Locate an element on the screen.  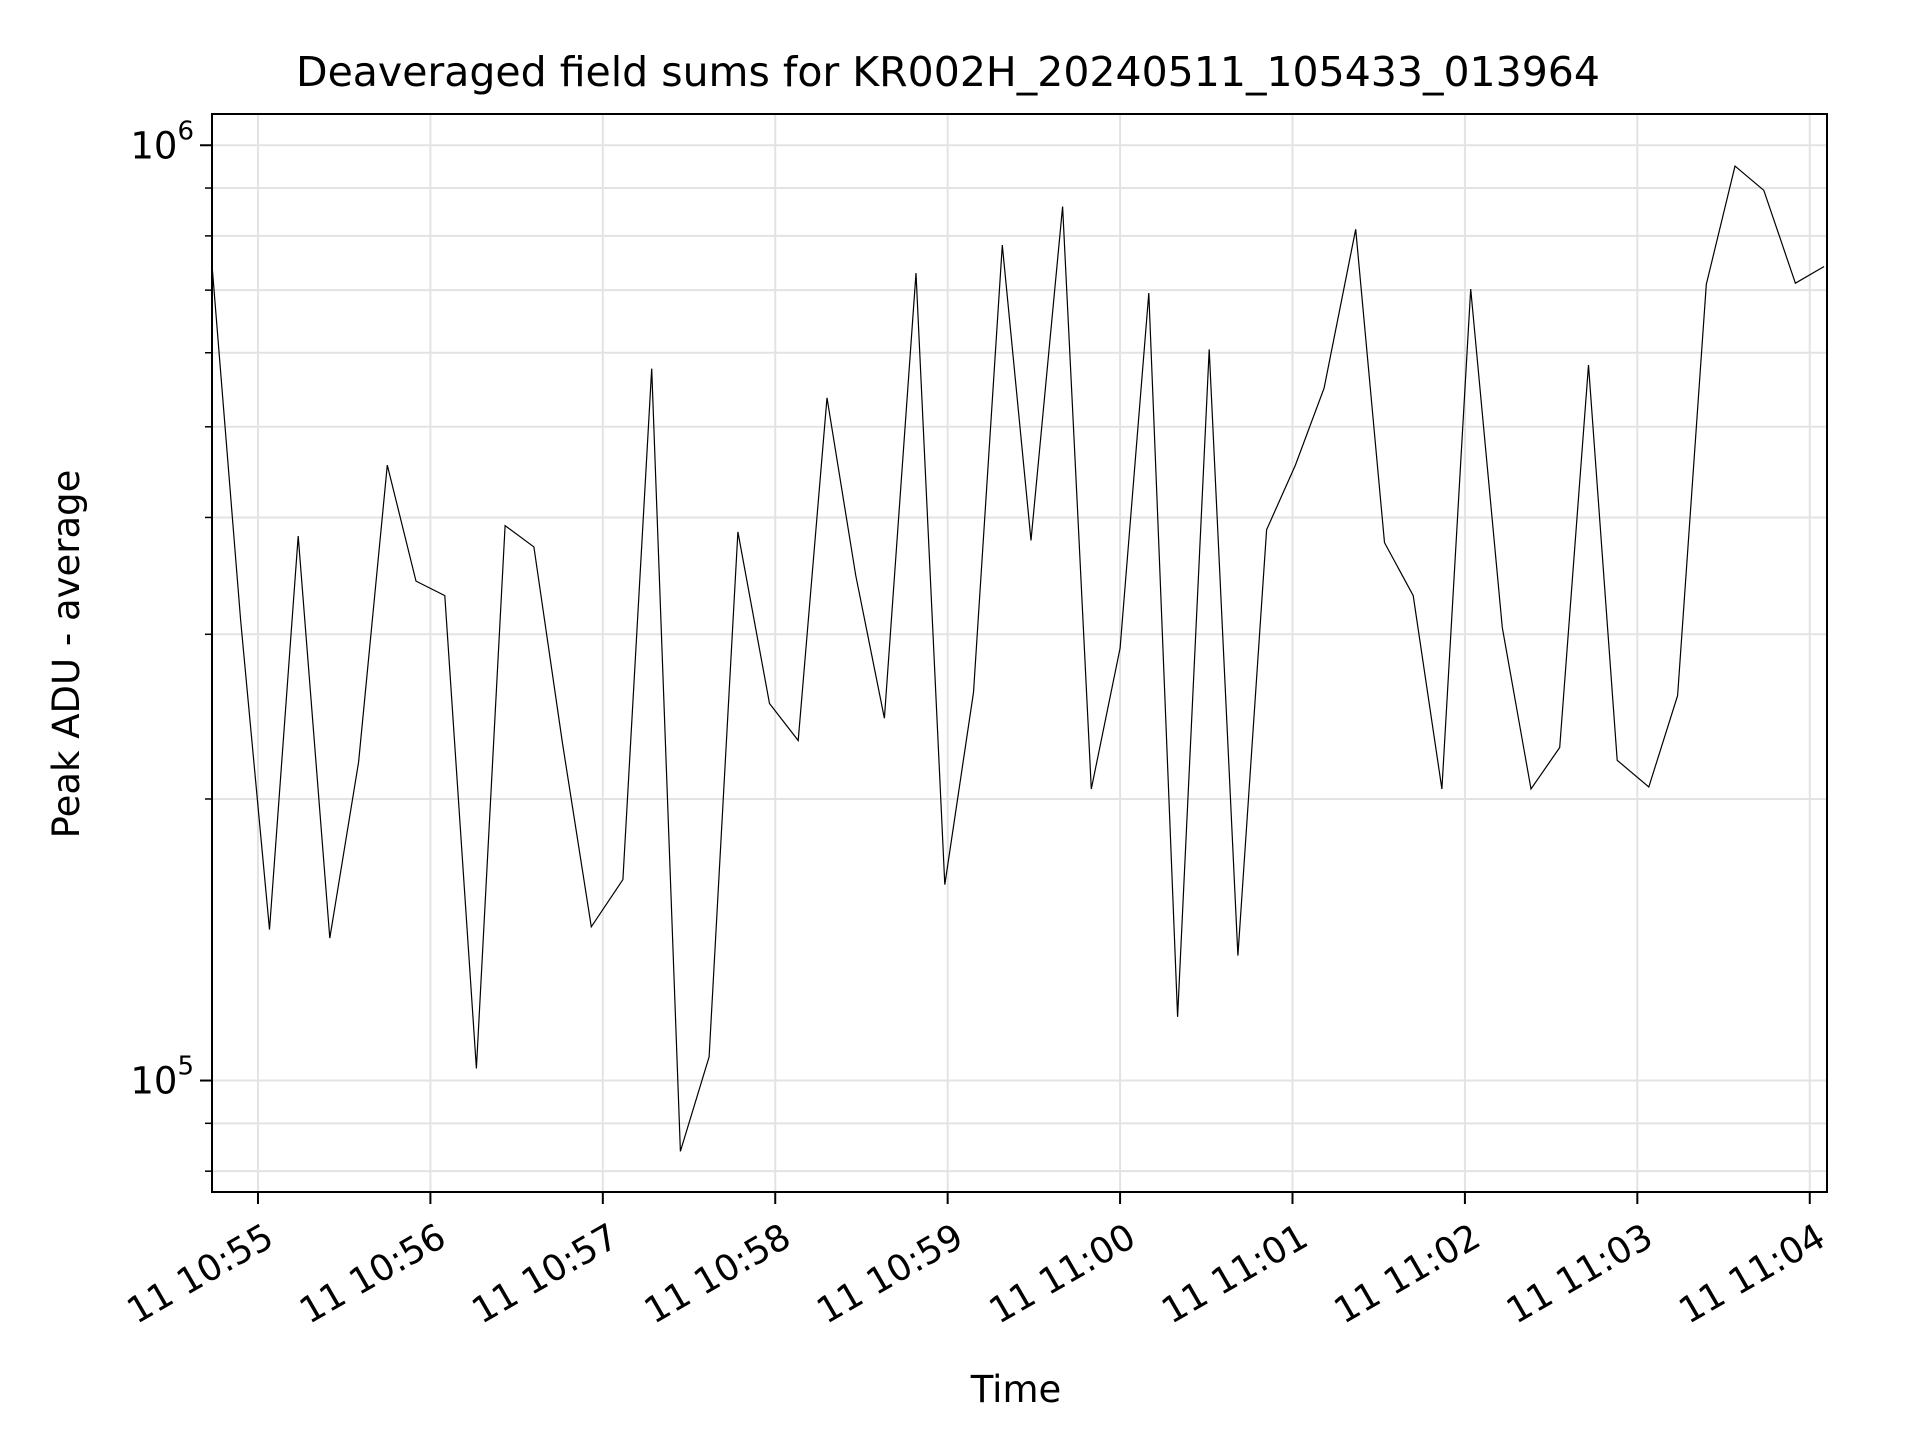
x-tick-label: 11 11:04 is located at coordinates (1752, 1274).